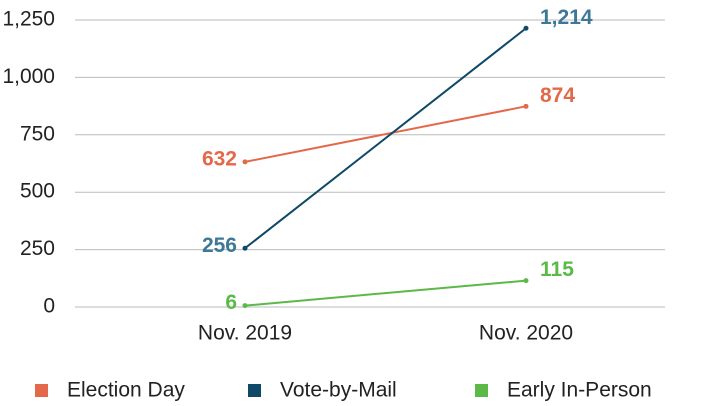  What do you see at coordinates (28, 19) in the screenshot?
I see `y-tick-label: 1,250` at bounding box center [28, 19].